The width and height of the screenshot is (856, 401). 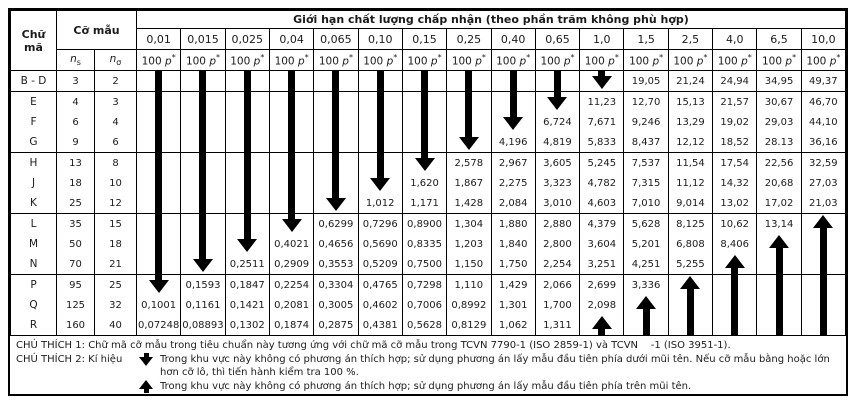 I want to click on nsigma-cell: 2, so click(x=115, y=81).